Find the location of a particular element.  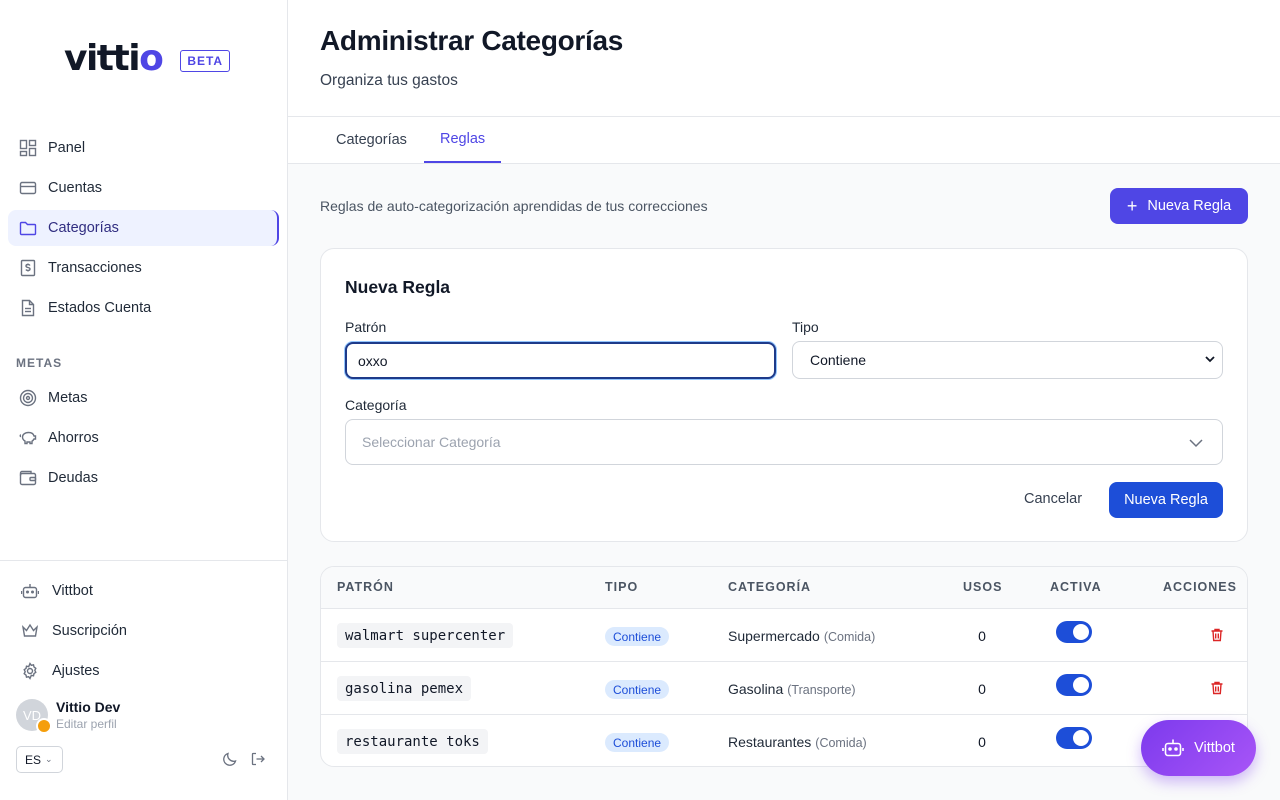

rule-category: Supermercado (Comida) is located at coordinates (802, 636).